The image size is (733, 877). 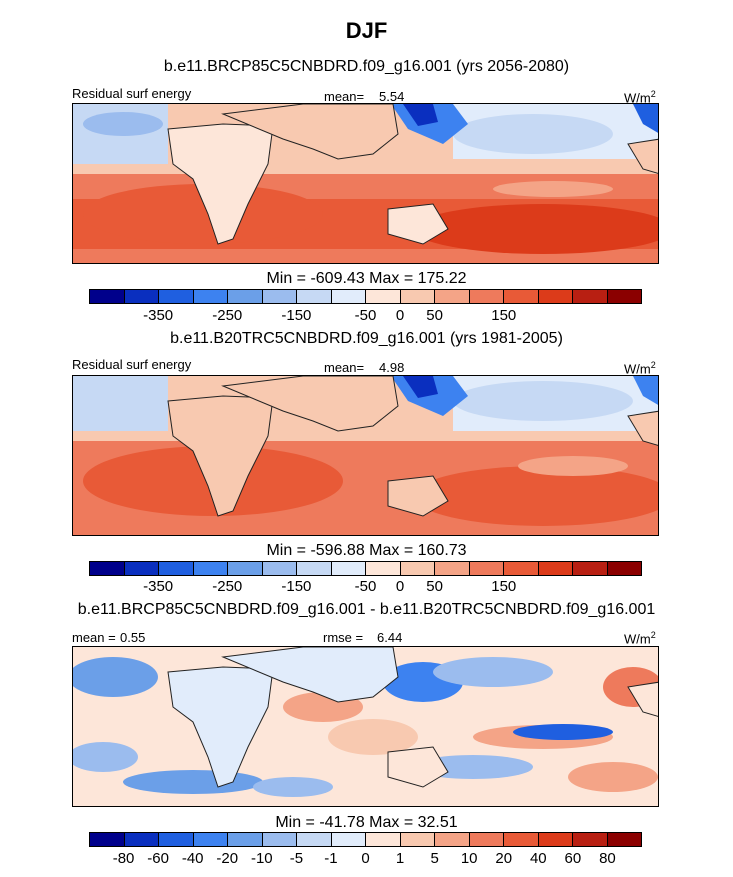 I want to click on colorbar-tick-label: 20, so click(x=504, y=858).